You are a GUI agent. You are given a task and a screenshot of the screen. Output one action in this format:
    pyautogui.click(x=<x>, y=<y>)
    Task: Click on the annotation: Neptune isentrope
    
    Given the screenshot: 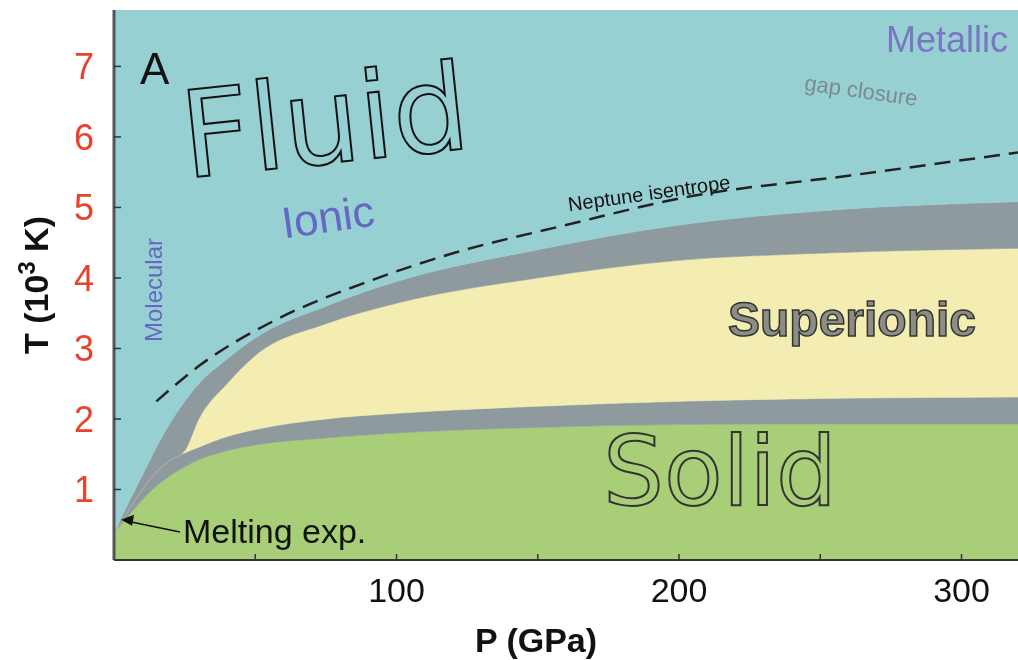 What is the action you would take?
    pyautogui.click(x=649, y=193)
    